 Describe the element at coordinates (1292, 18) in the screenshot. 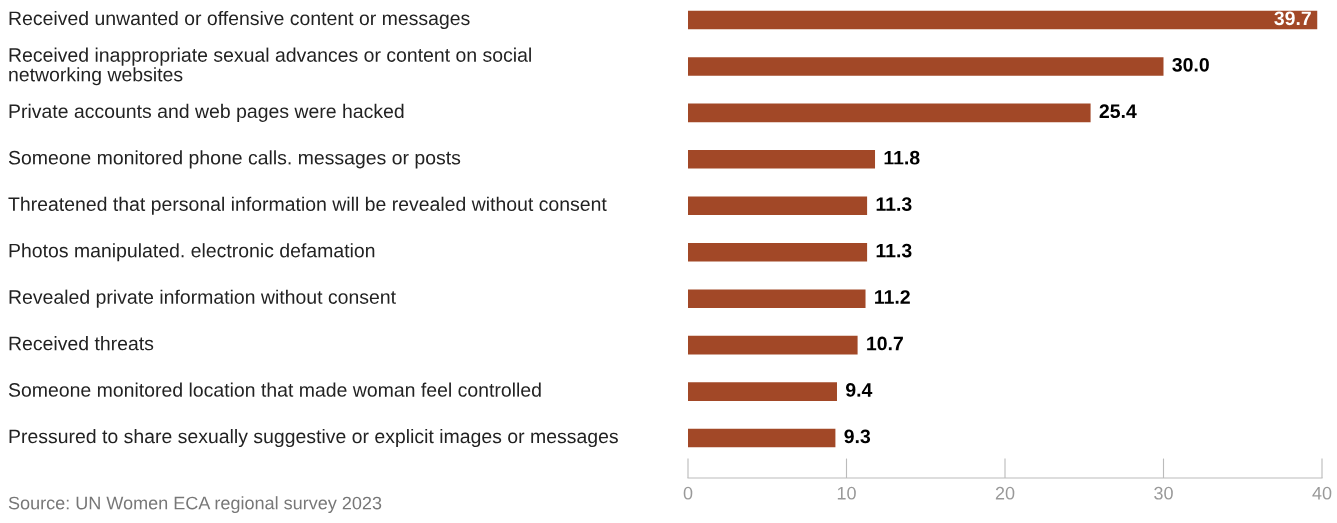

I see `data-label: 39.7` at that location.